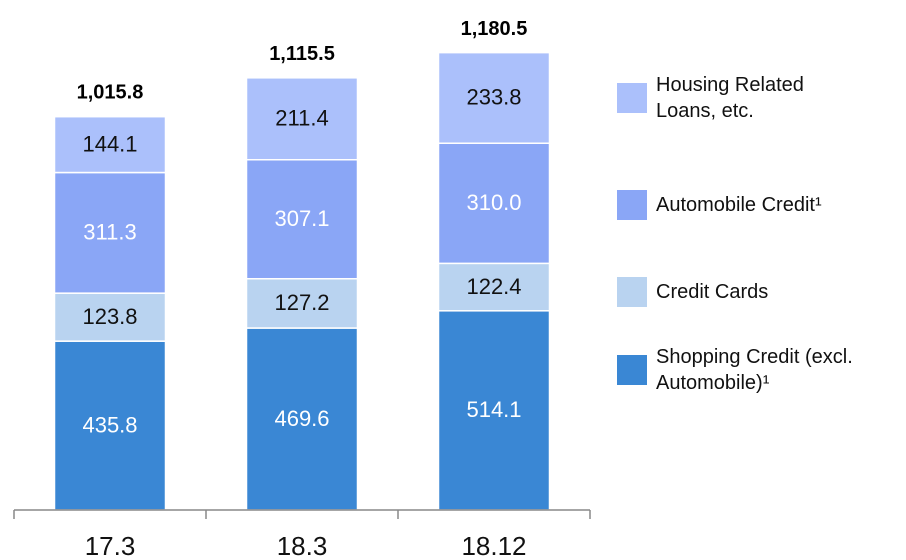 This screenshot has width=906, height=560. I want to click on x-tick-label: 18.3, so click(302, 545).